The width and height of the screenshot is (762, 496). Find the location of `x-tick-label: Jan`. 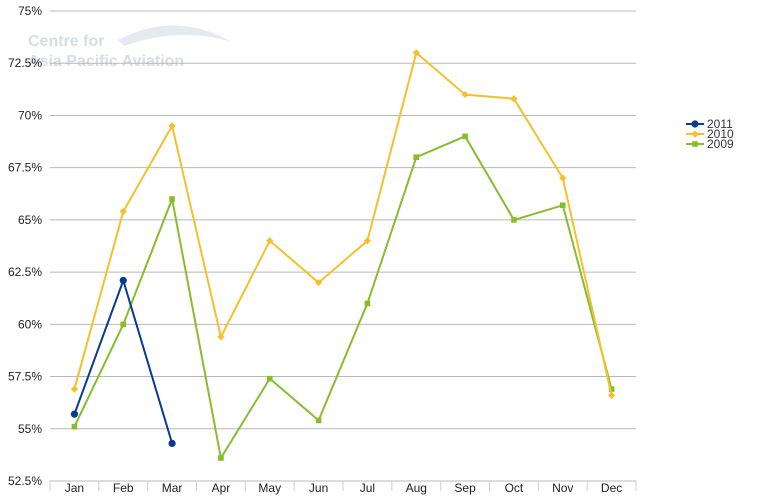

x-tick-label: Jan is located at coordinates (74, 488).